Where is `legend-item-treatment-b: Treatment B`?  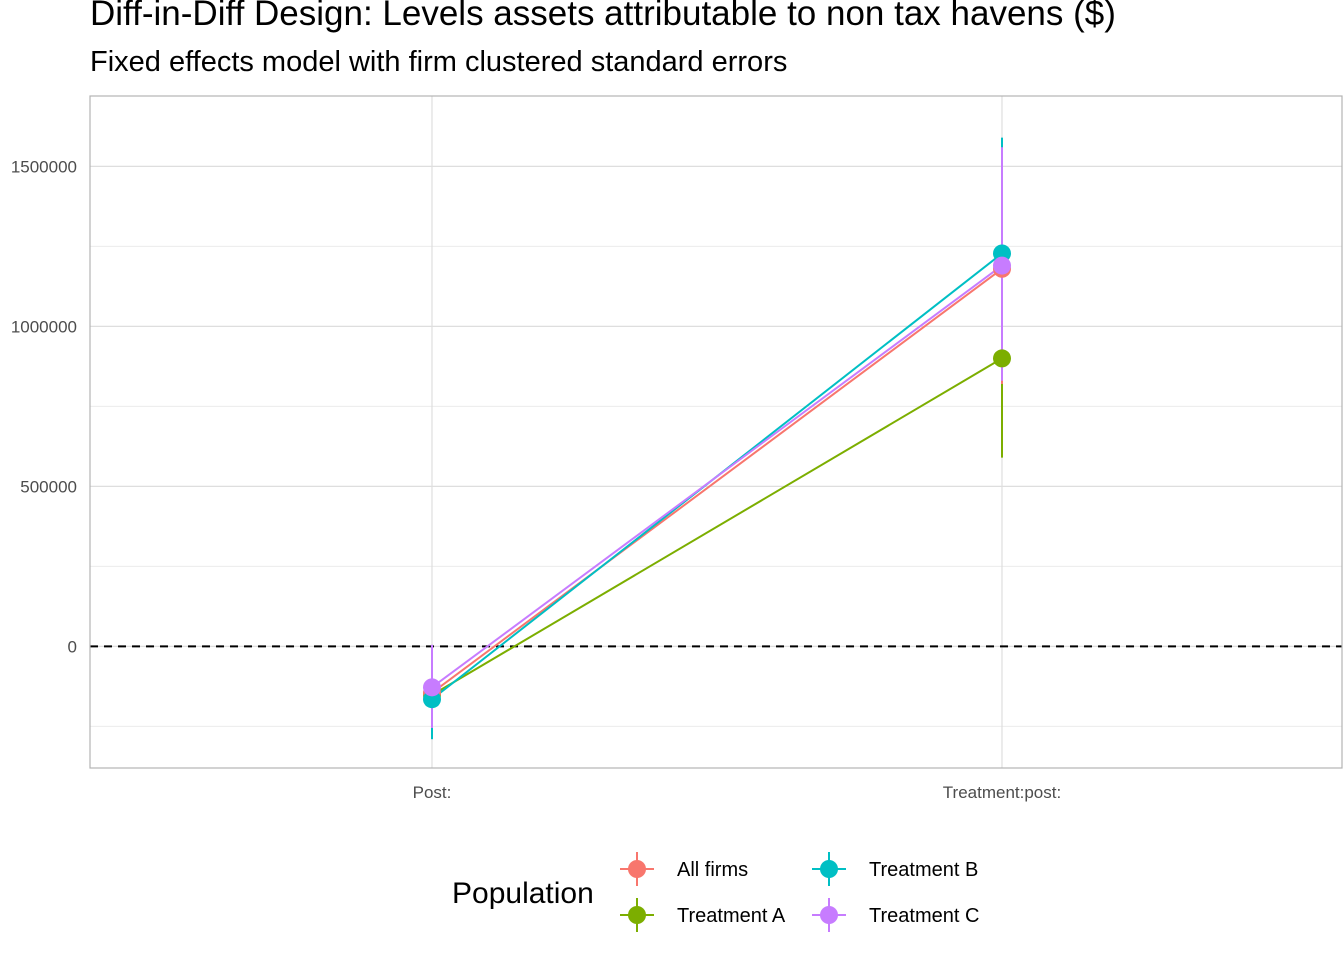 legend-item-treatment-b: Treatment B is located at coordinates (895, 869).